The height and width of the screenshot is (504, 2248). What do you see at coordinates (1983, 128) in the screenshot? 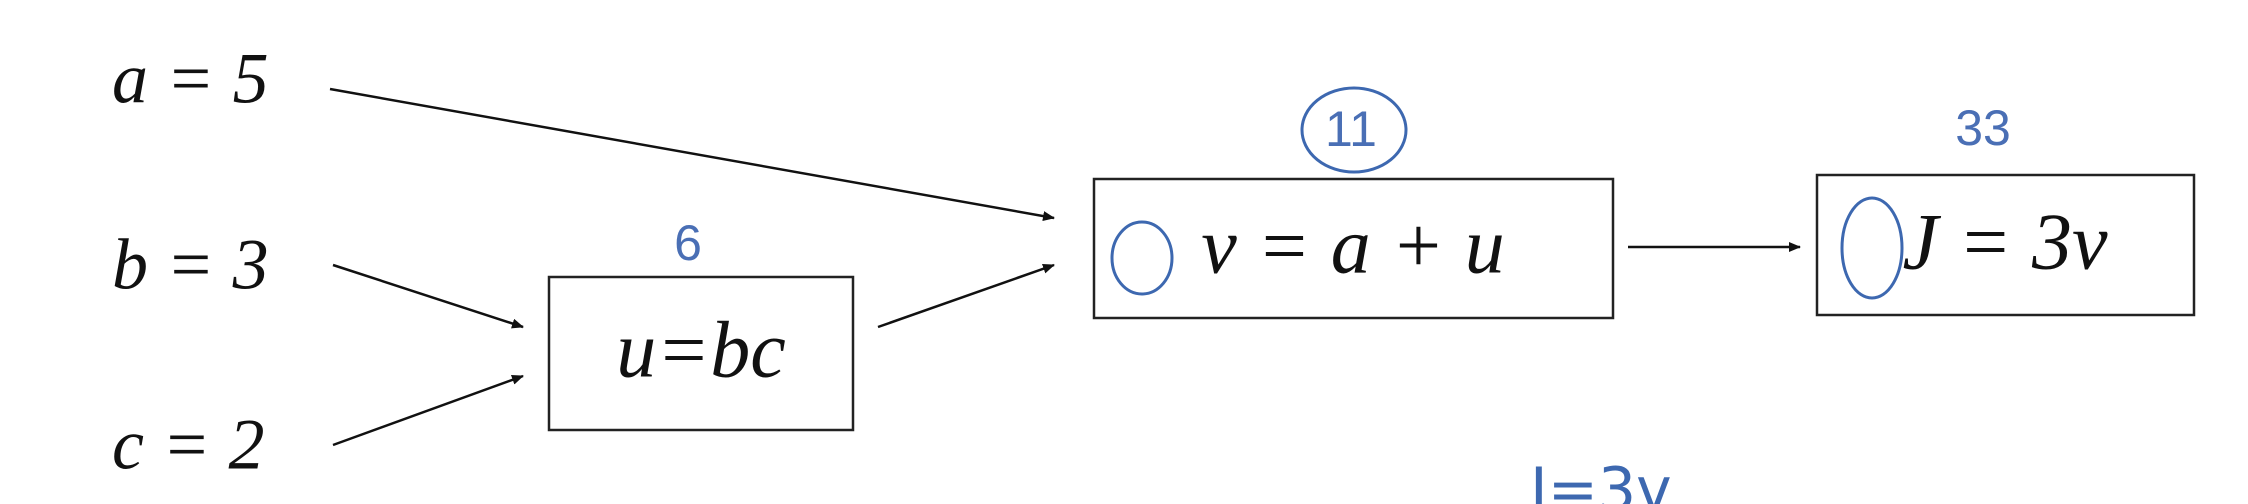
I see `node-value: 33` at bounding box center [1983, 128].